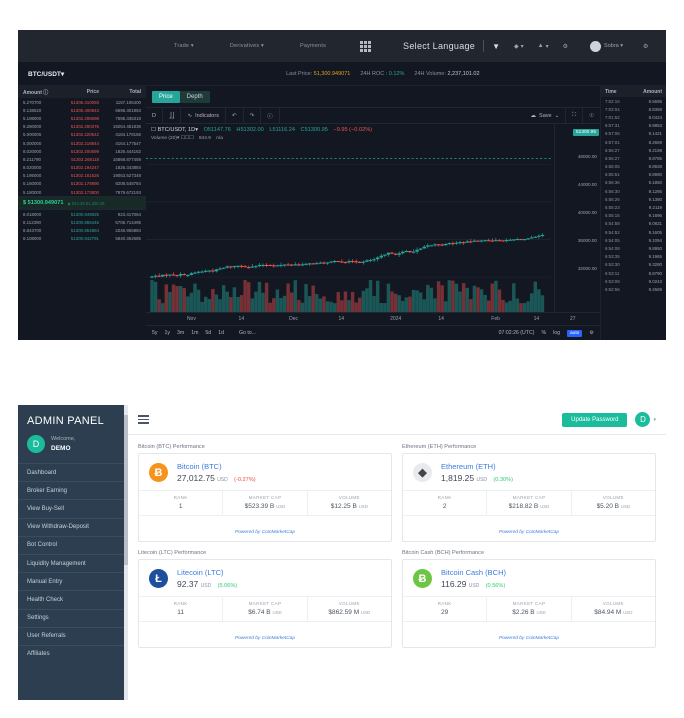 This screenshot has width=684, height=718. Describe the element at coordinates (82, 159) in the screenshot. I see `order-book-row: 8.211790 51302.268118 16868.877459` at that location.